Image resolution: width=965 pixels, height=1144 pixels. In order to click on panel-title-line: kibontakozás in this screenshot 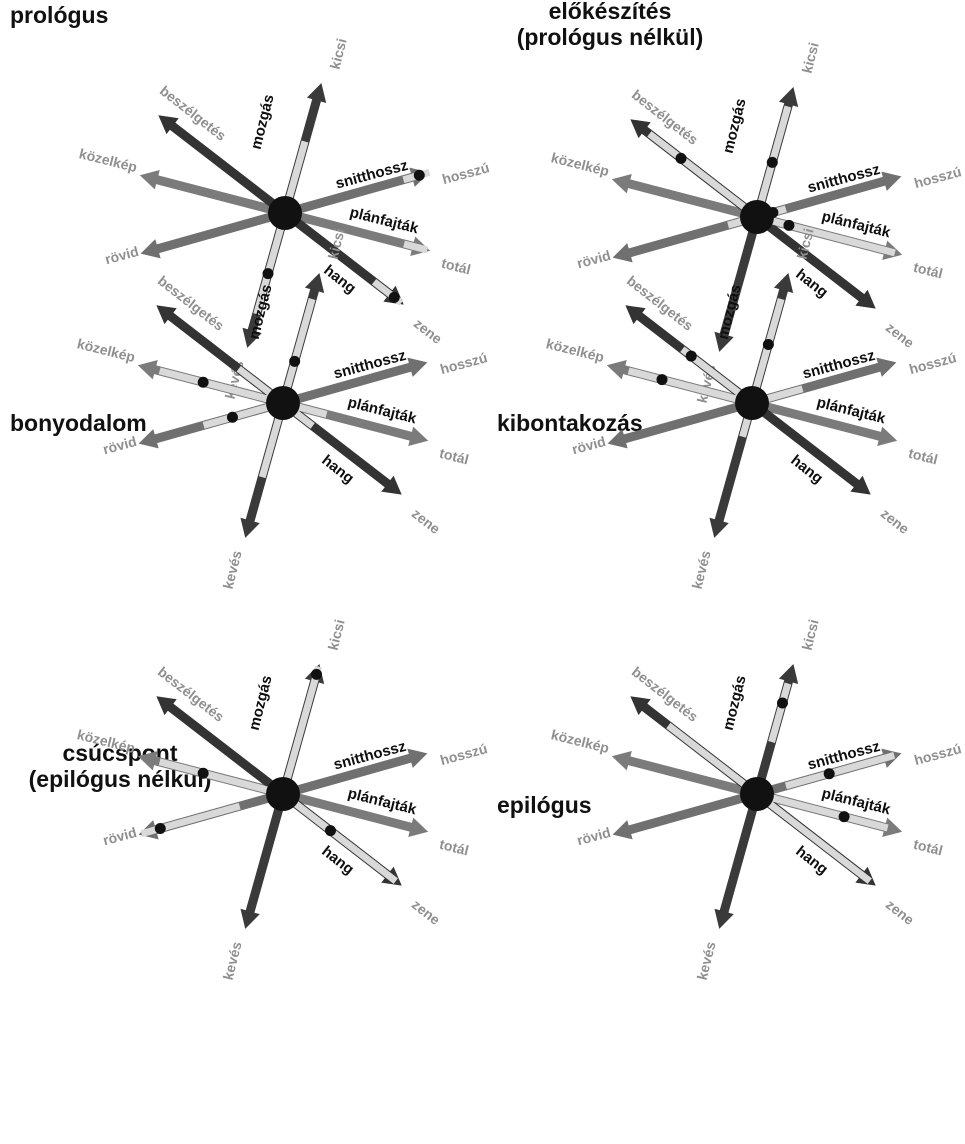, I will do `click(570, 423)`.